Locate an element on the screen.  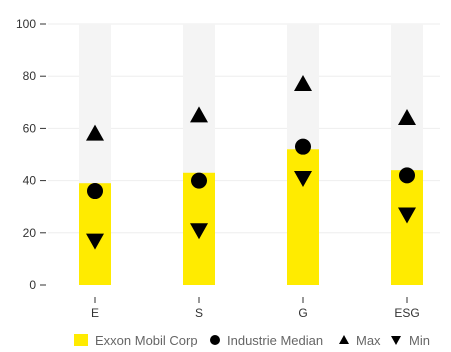
min-marker-esg is located at coordinates (407, 215).